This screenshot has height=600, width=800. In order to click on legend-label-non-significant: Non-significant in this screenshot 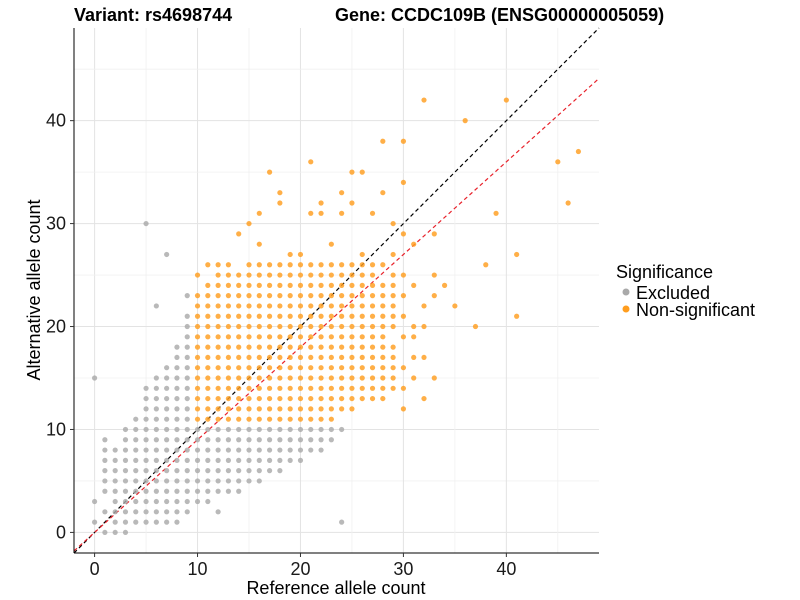, I will do `click(695, 310)`.